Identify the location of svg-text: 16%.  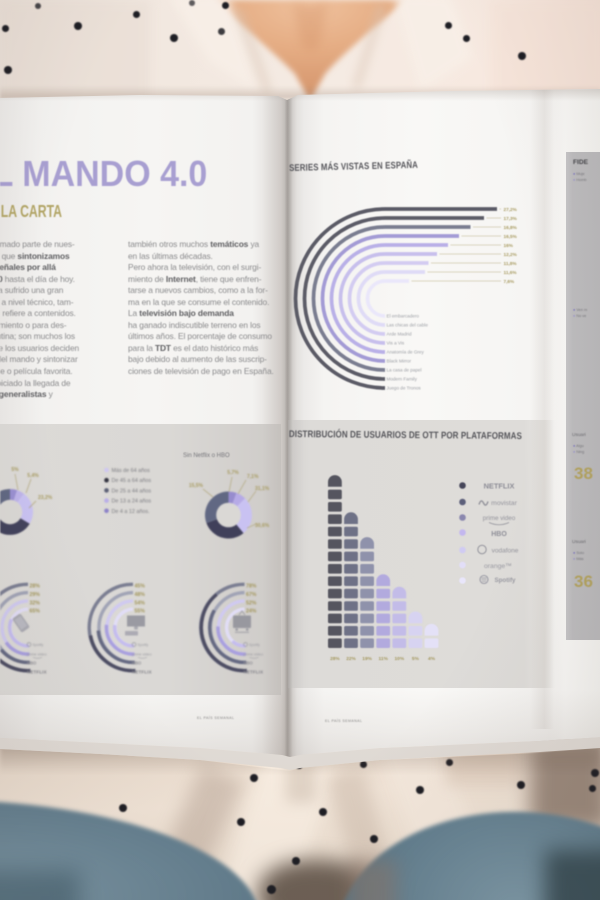
(509, 245).